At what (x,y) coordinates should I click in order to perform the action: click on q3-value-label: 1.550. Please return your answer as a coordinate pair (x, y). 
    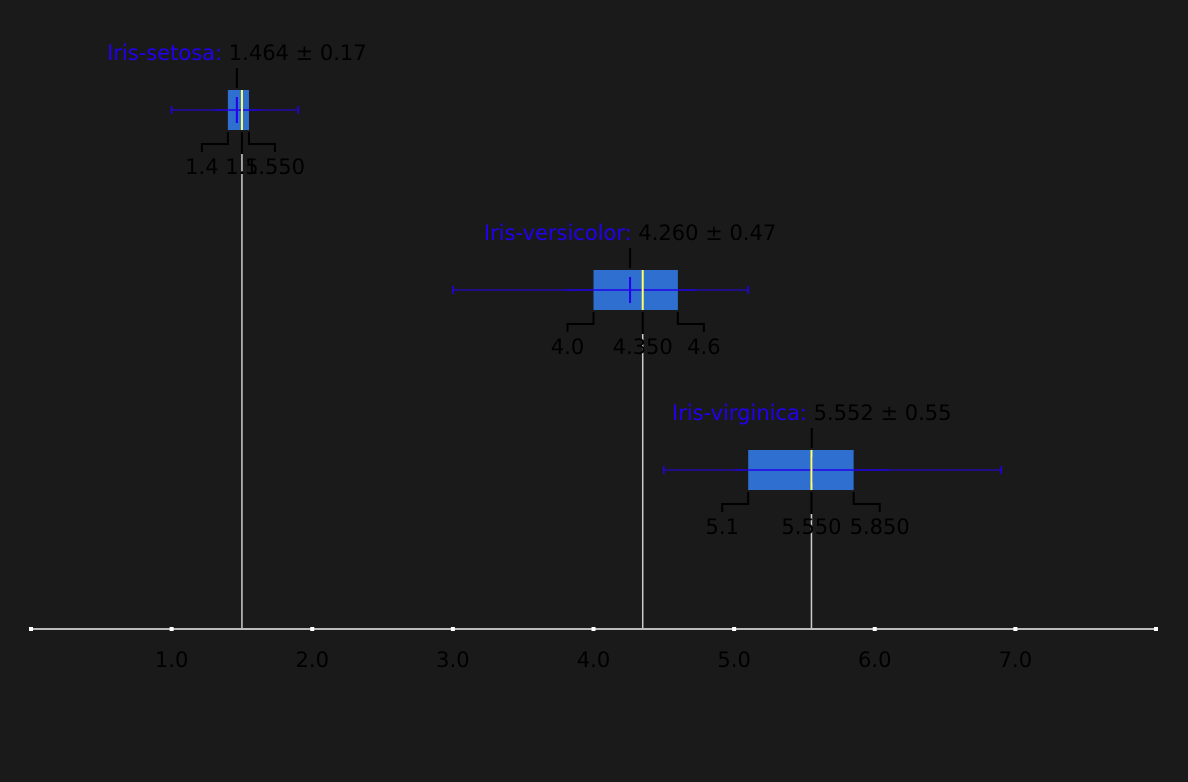
    Looking at the image, I should click on (275, 167).